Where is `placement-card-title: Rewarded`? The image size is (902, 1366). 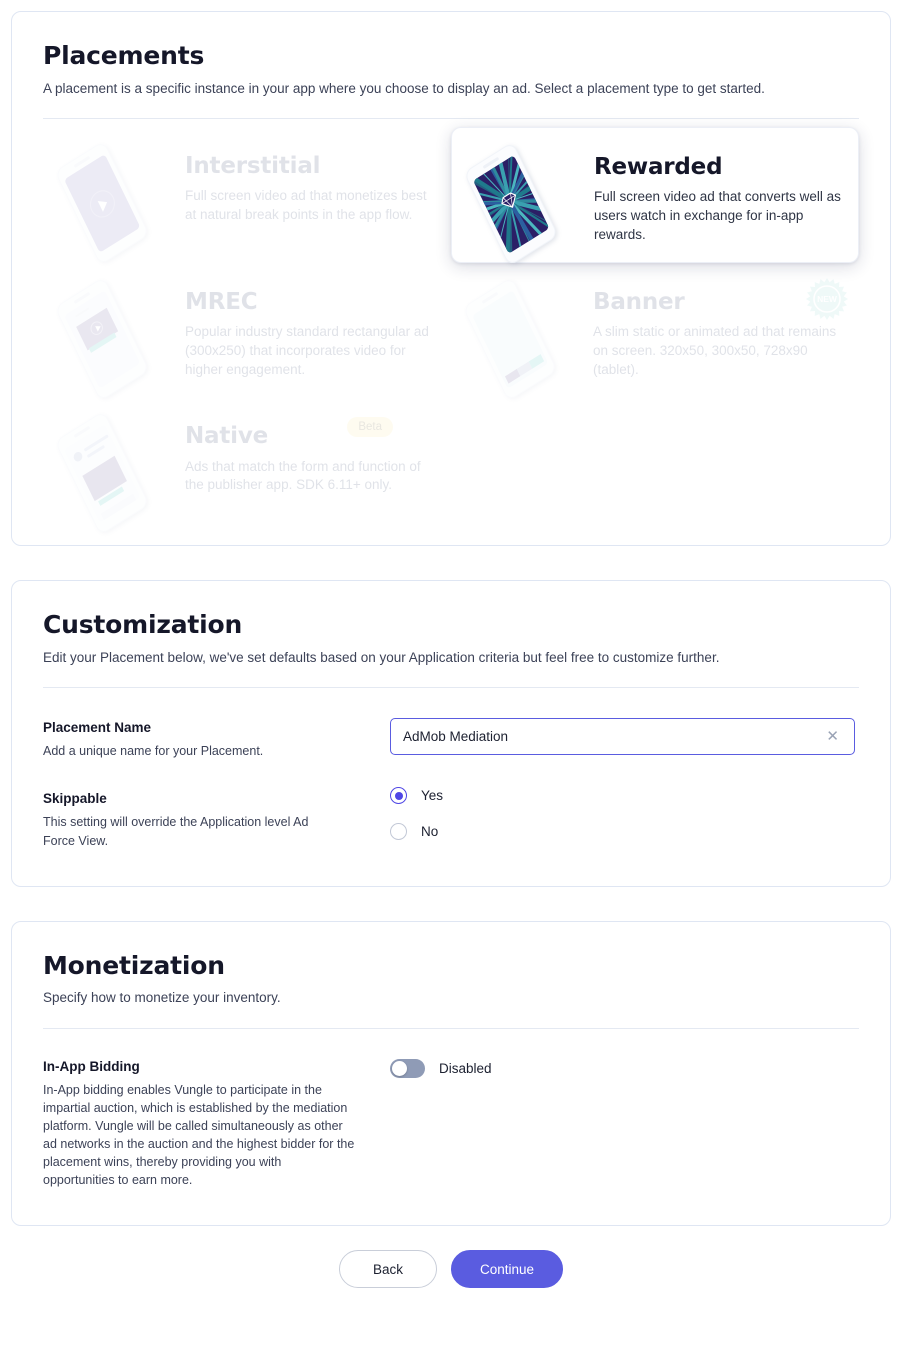 placement-card-title: Rewarded is located at coordinates (658, 166).